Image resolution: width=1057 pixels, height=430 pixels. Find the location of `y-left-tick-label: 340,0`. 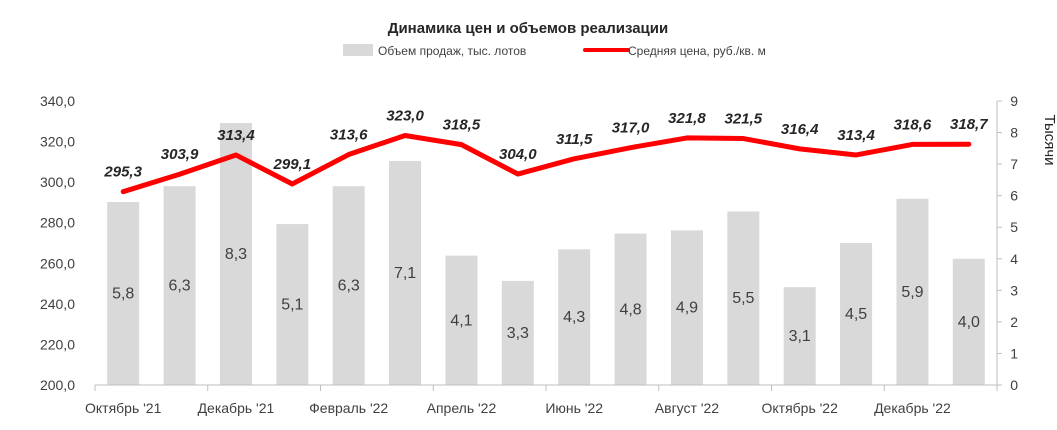

y-left-tick-label: 340,0 is located at coordinates (57, 101).